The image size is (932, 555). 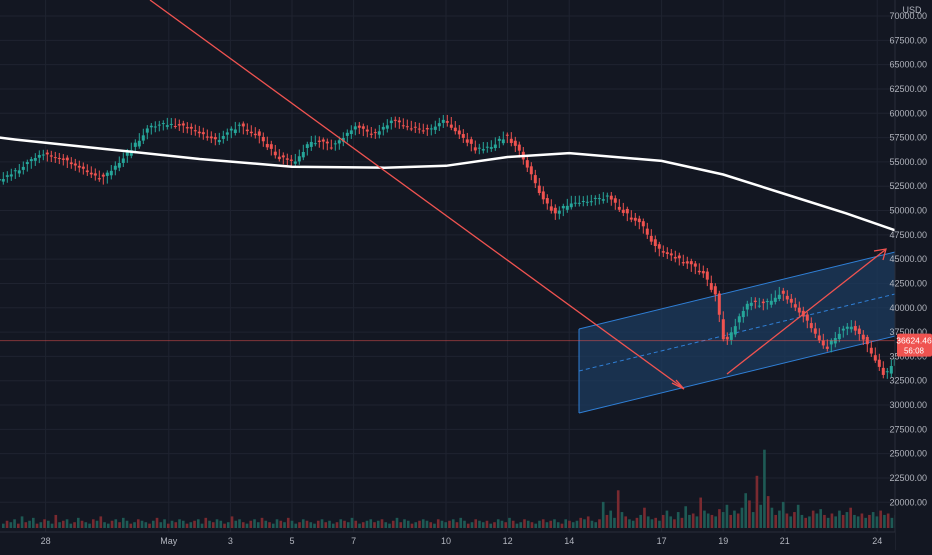 I want to click on y-tick-label: 20000.00, so click(x=908, y=502).